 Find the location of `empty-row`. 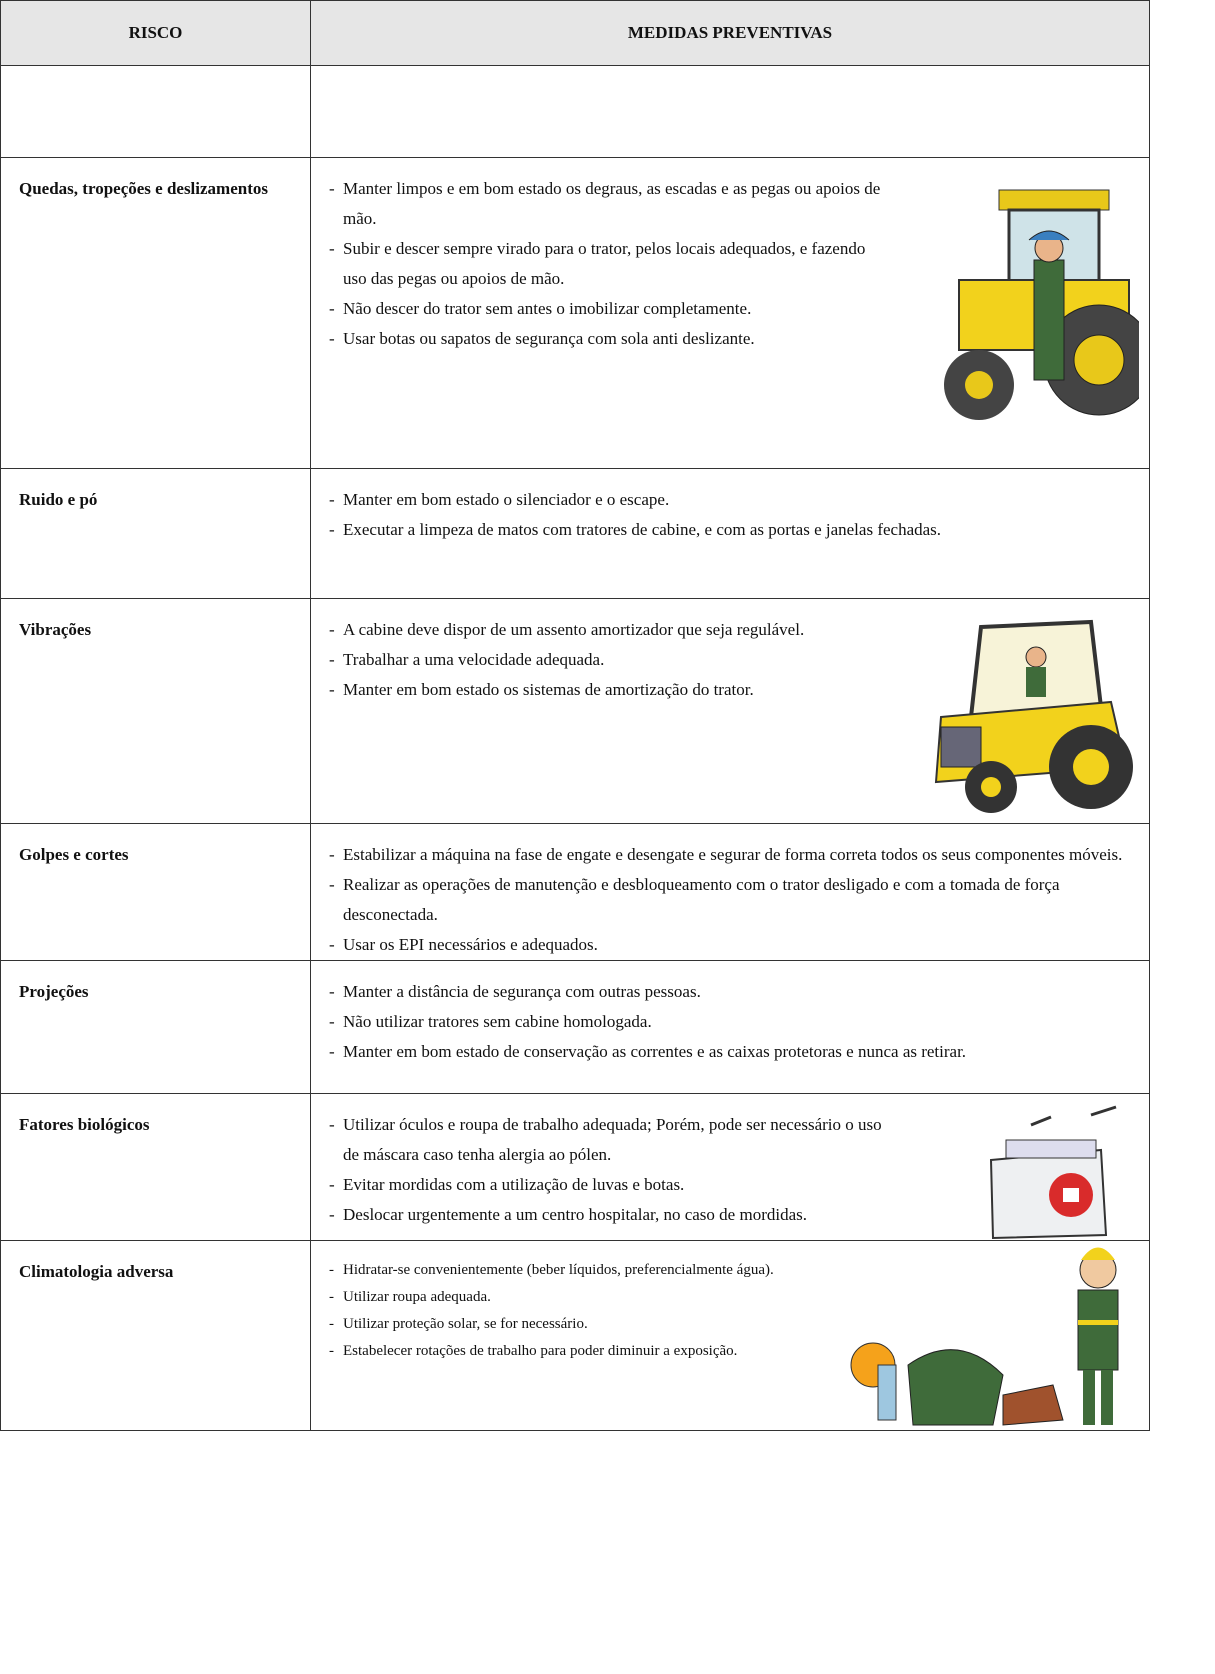

empty-row is located at coordinates (575, 111).